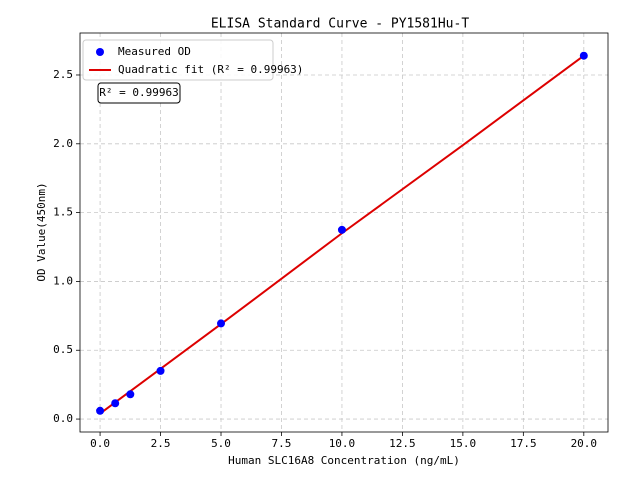 Image resolution: width=640 pixels, height=480 pixels. I want to click on x-axis-label: Human SLC16A8 Concentration (ng/mL), so click(344, 460).